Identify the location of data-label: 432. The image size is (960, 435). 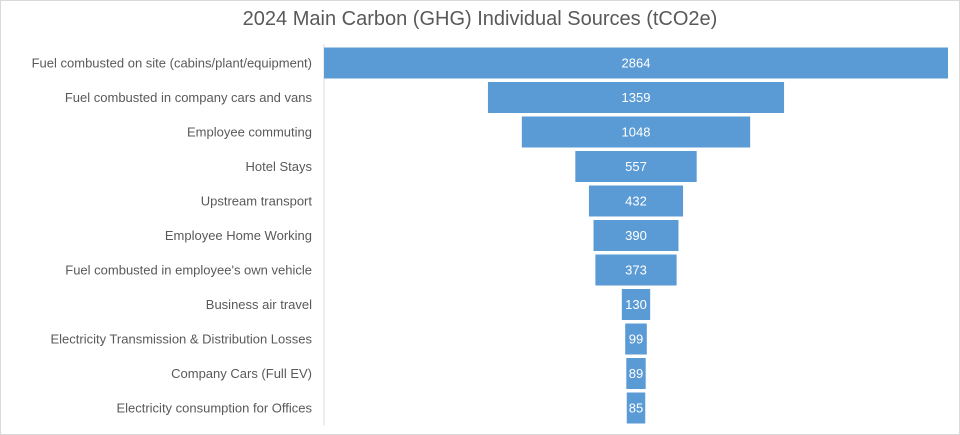
(636, 201).